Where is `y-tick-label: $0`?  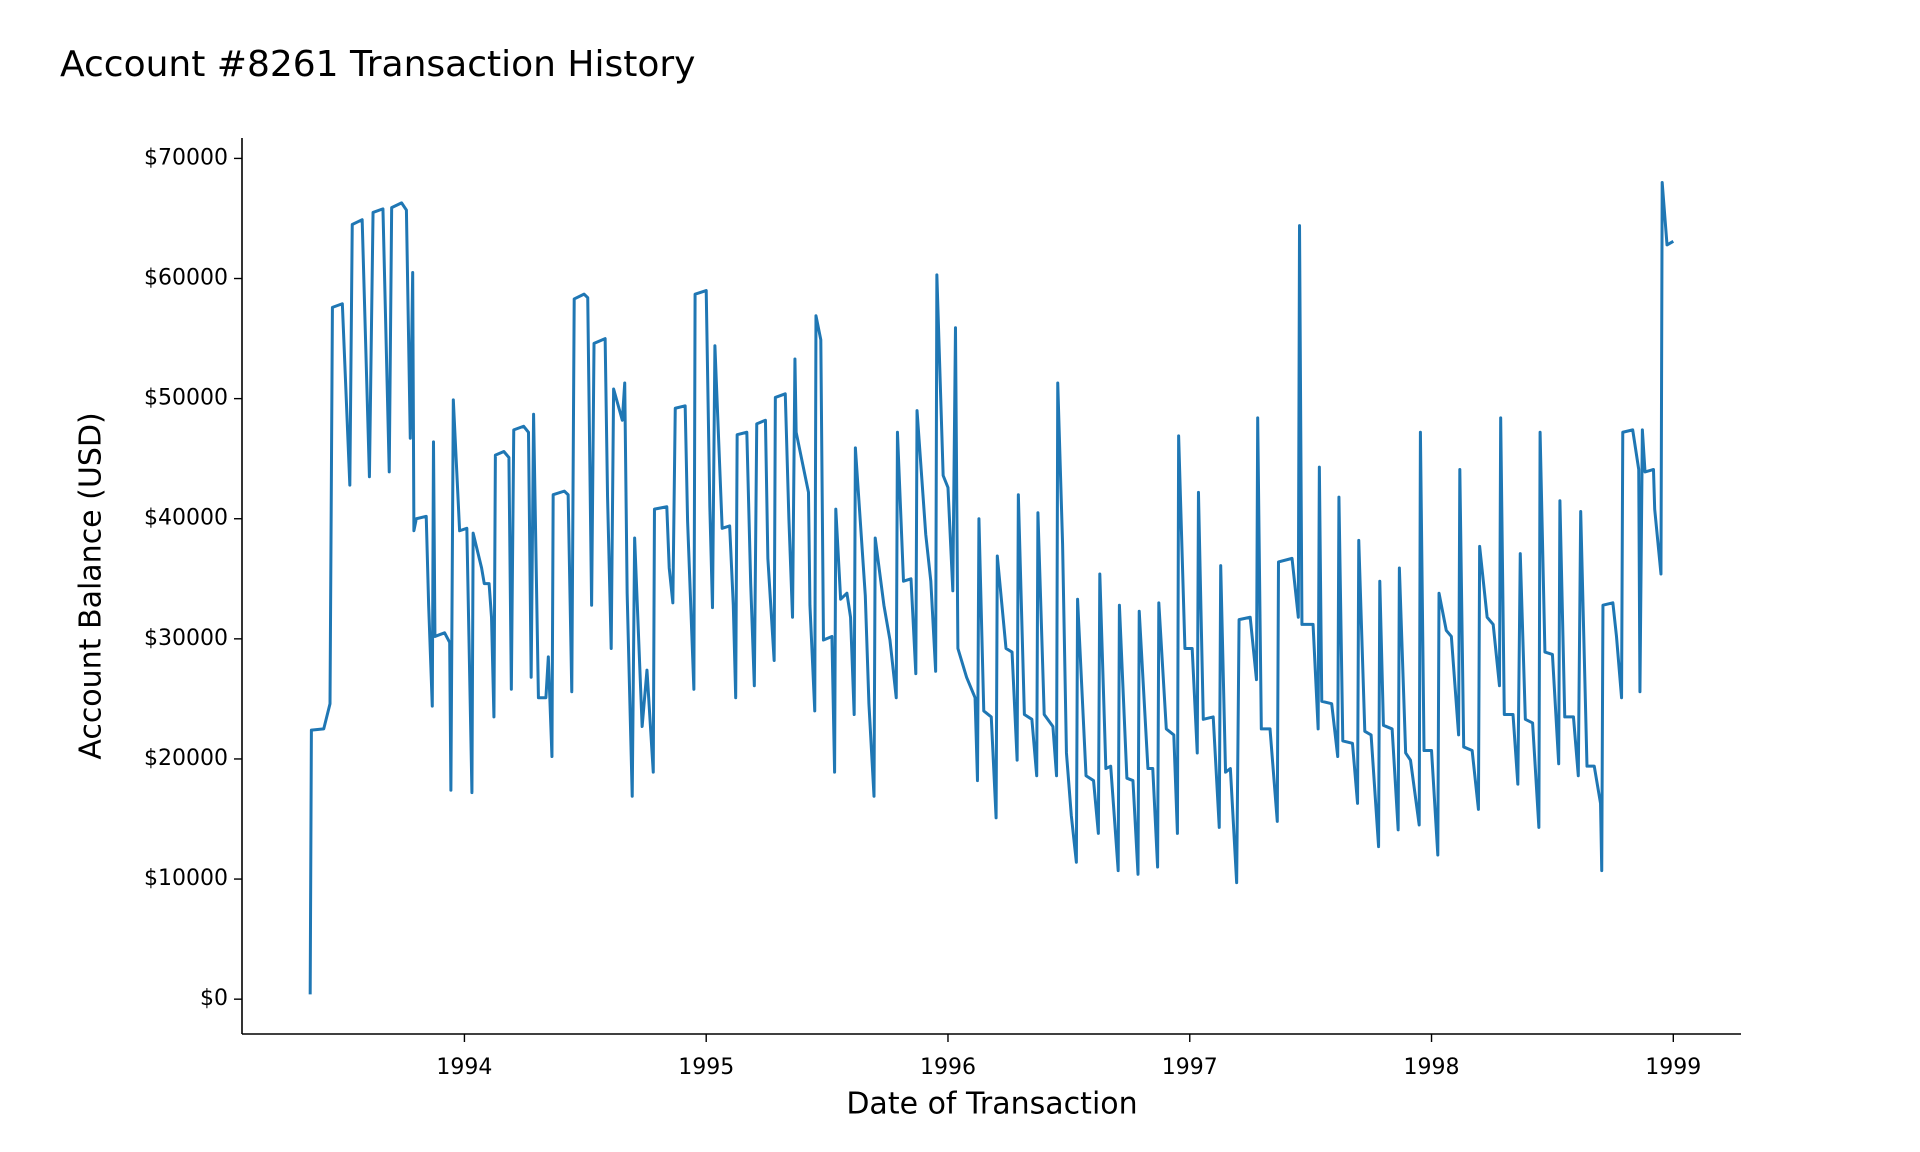 y-tick-label: $0 is located at coordinates (214, 998).